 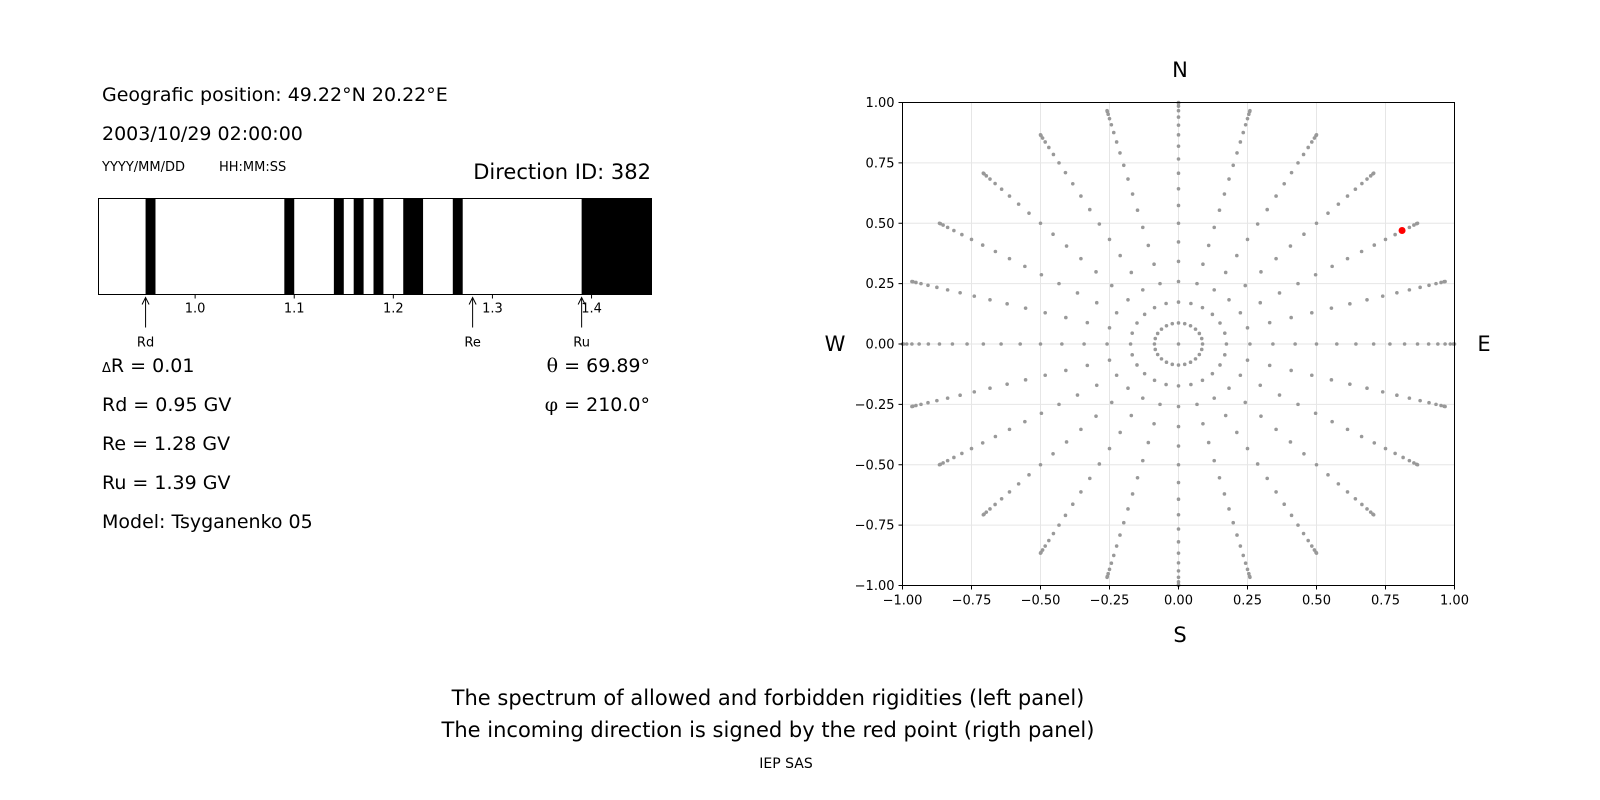 What do you see at coordinates (375, 246) in the screenshot?
I see `spectrum-frame` at bounding box center [375, 246].